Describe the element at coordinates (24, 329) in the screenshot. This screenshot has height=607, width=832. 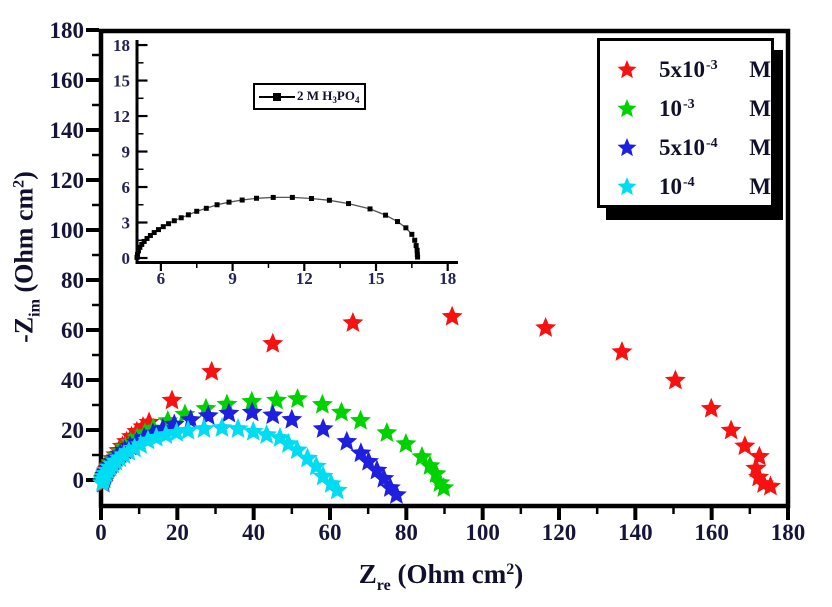
I see `y-axis-variable: -Z` at that location.